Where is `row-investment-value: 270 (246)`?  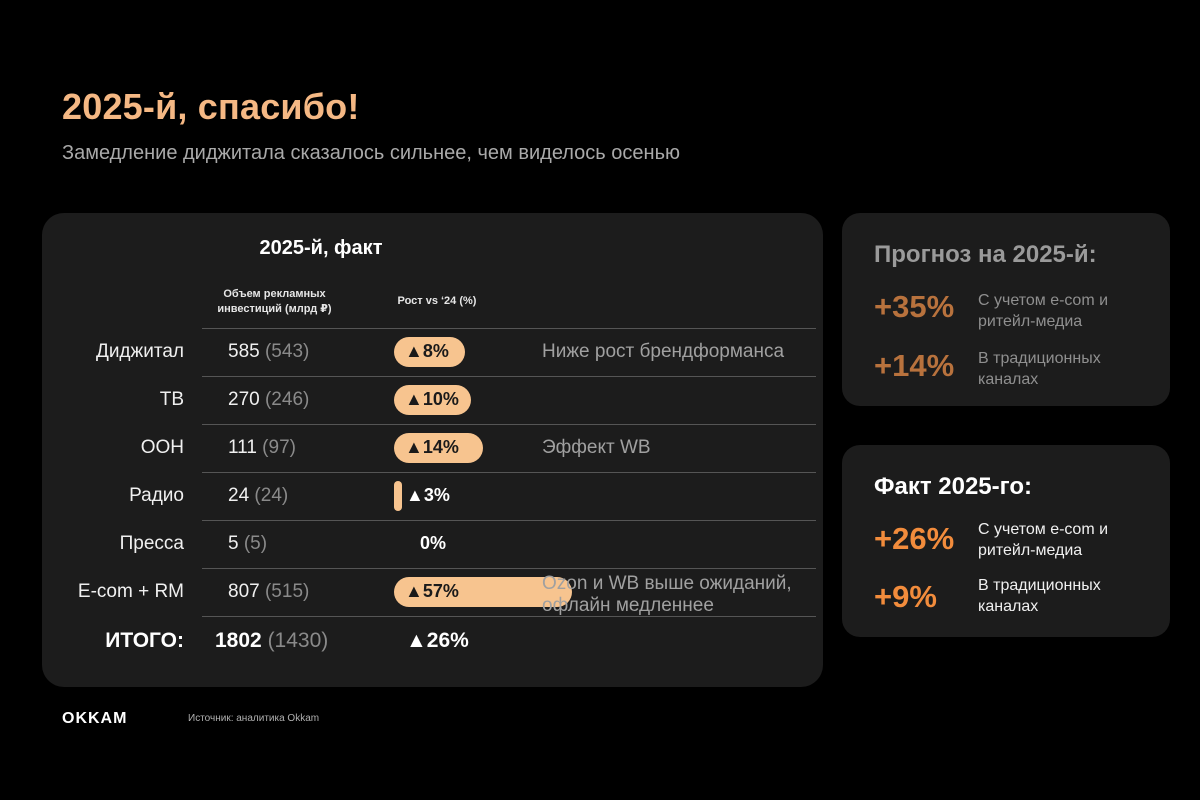 row-investment-value: 270 (246) is located at coordinates (268, 400).